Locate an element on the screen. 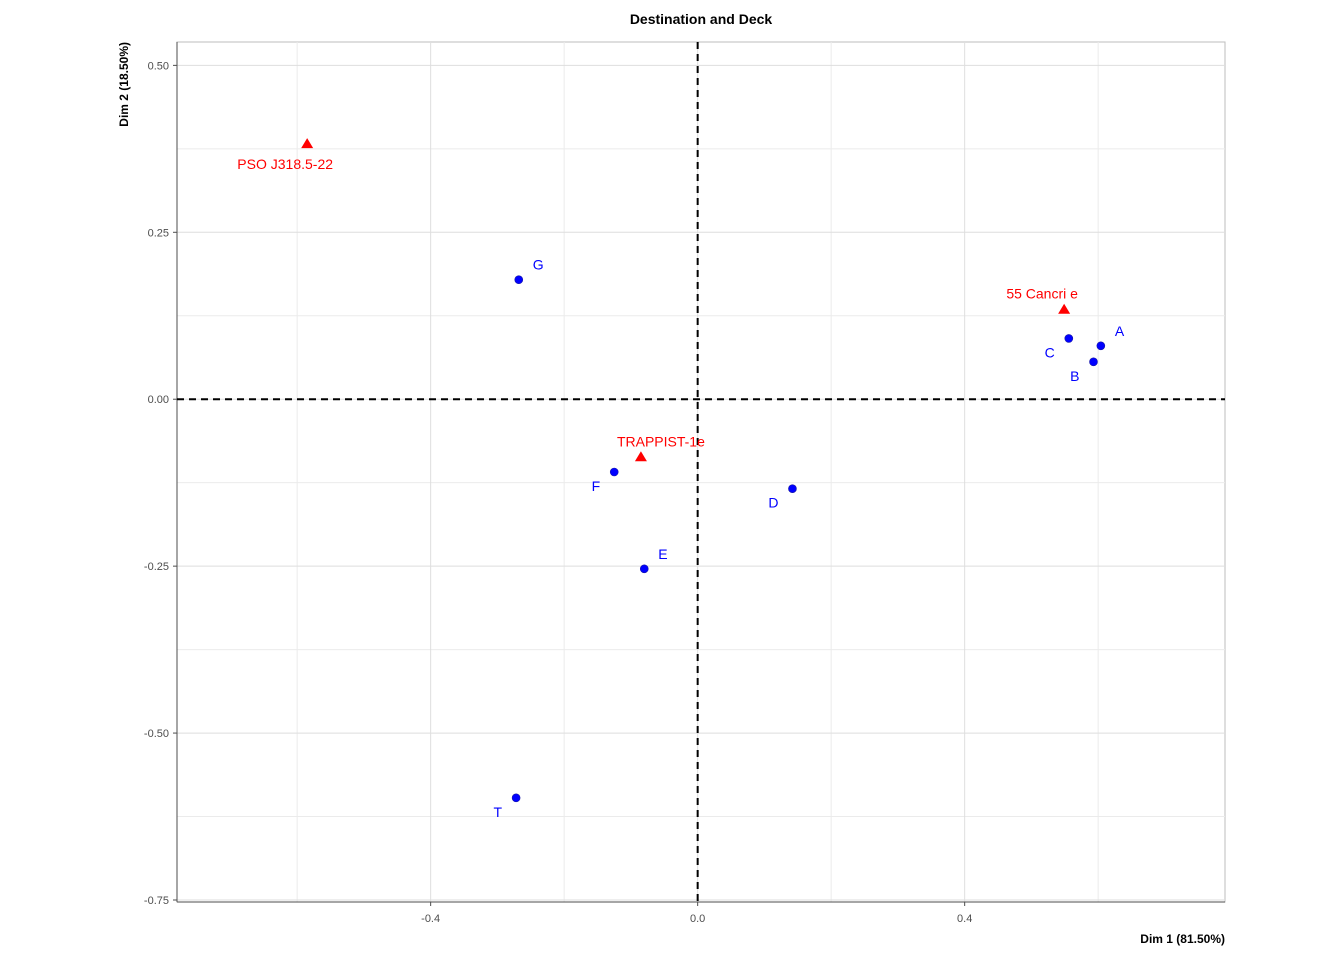  point-t is located at coordinates (516, 798).